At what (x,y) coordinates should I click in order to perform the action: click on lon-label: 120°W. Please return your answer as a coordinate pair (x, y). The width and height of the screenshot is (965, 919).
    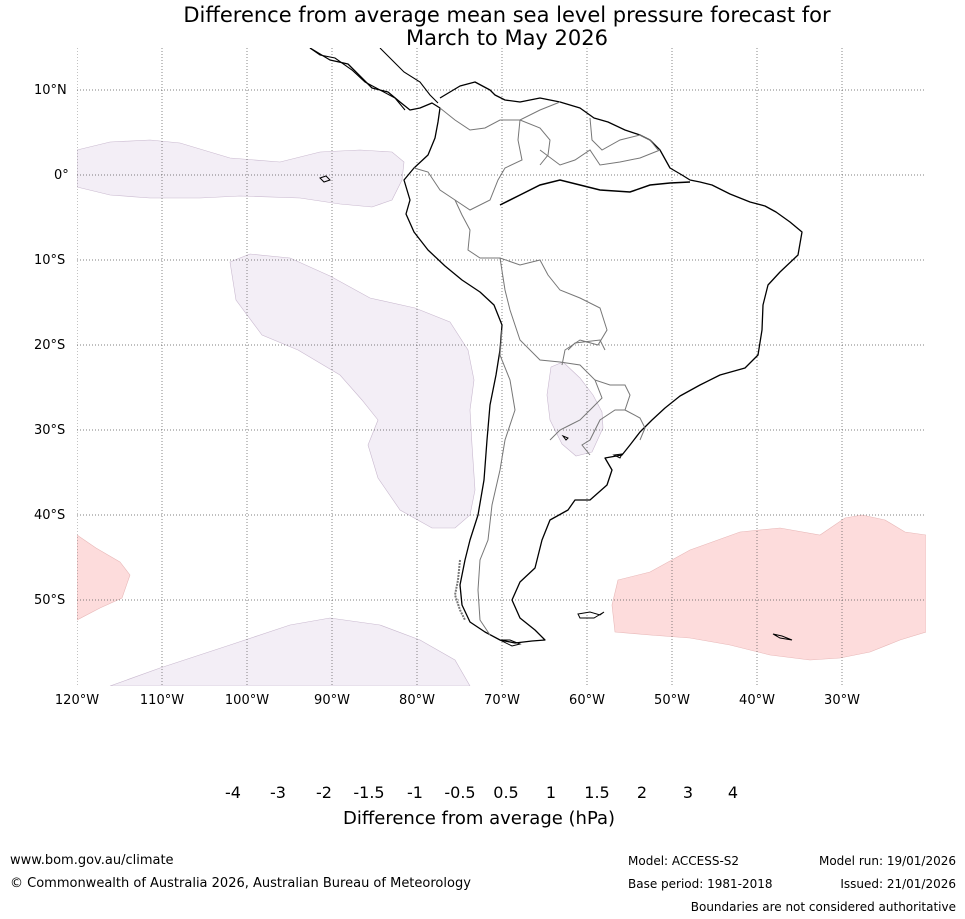
    Looking at the image, I should click on (77, 700).